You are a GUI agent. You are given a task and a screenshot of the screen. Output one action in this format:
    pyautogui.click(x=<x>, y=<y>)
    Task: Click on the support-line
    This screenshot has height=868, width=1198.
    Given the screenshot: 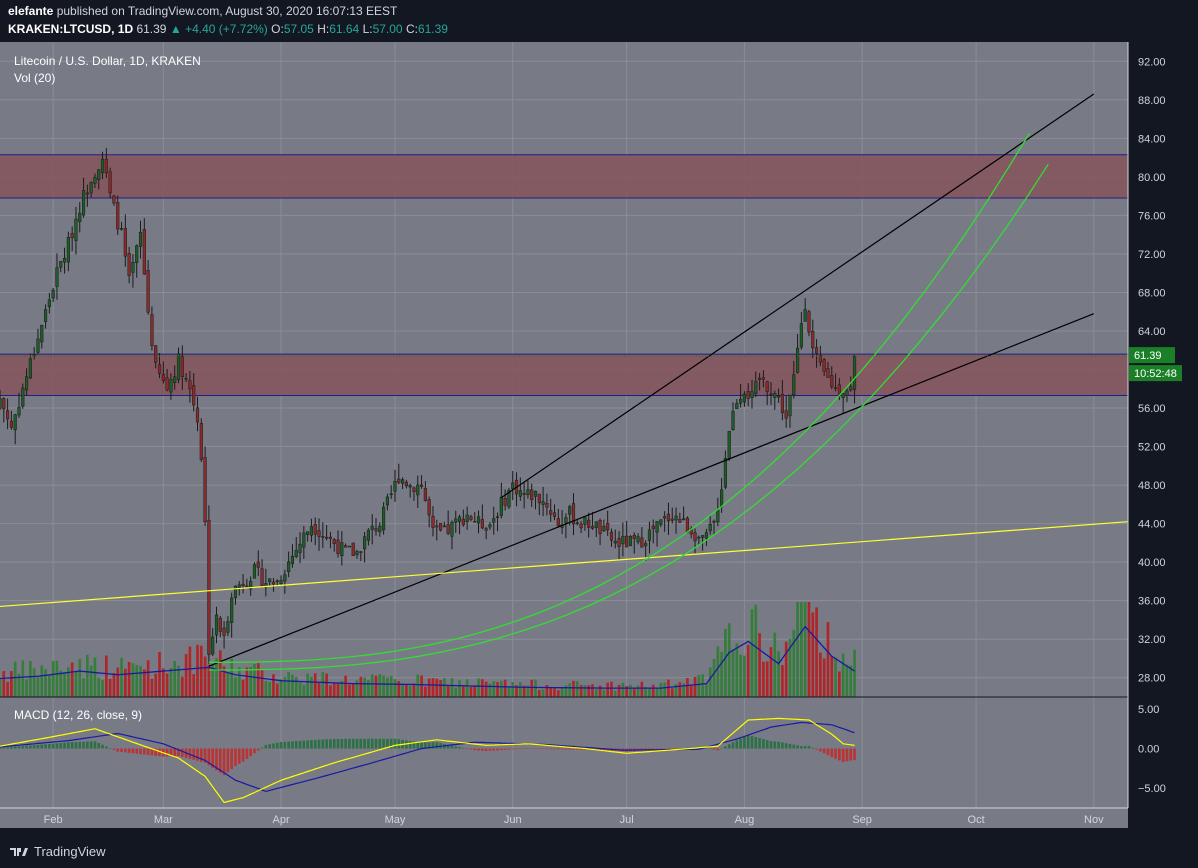 What is the action you would take?
    pyautogui.click(x=564, y=564)
    